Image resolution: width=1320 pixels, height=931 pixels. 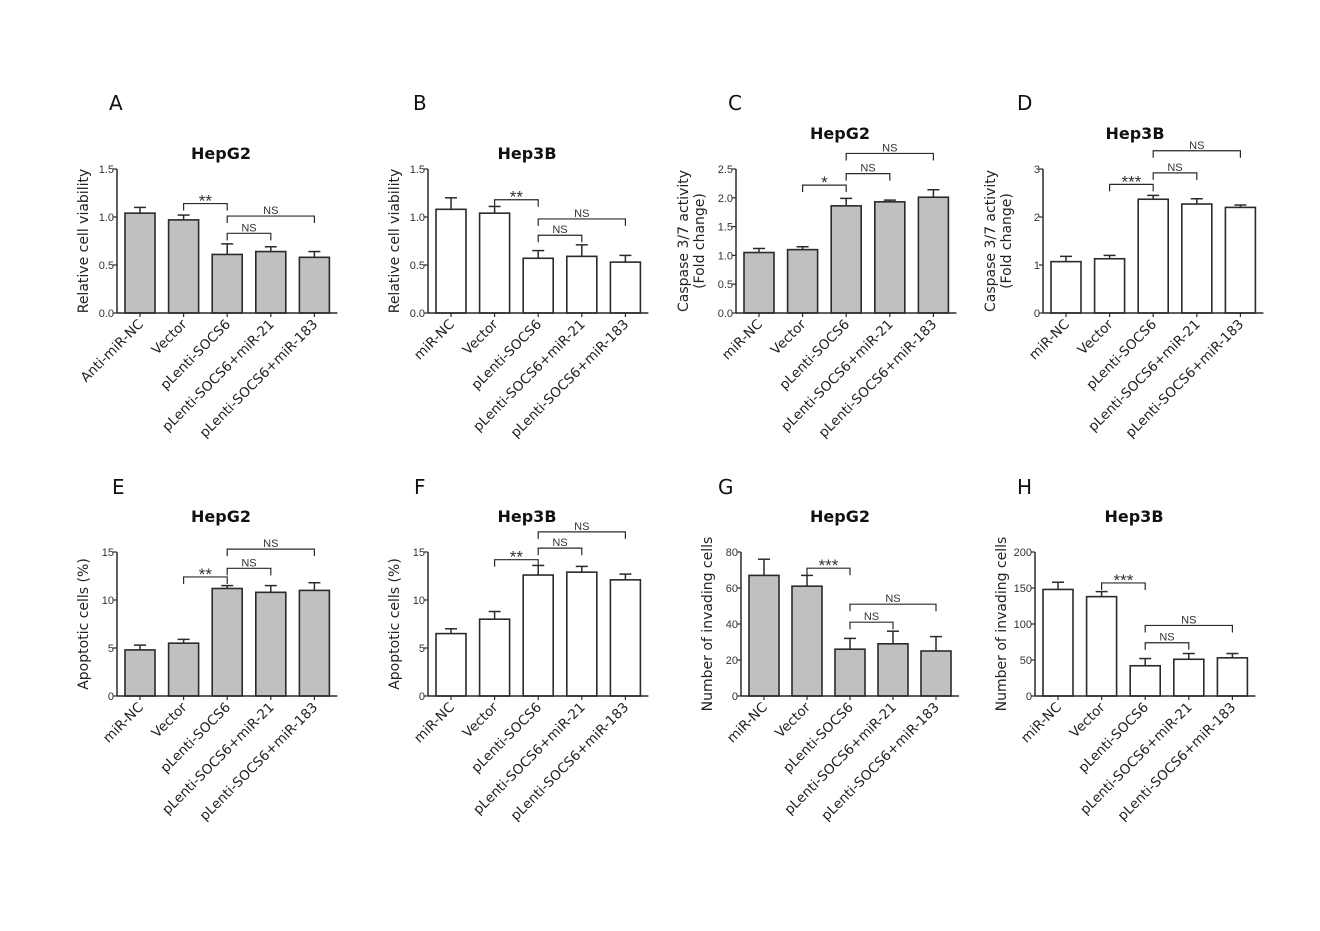 What do you see at coordinates (1024, 103) in the screenshot?
I see `panel-letter: D` at bounding box center [1024, 103].